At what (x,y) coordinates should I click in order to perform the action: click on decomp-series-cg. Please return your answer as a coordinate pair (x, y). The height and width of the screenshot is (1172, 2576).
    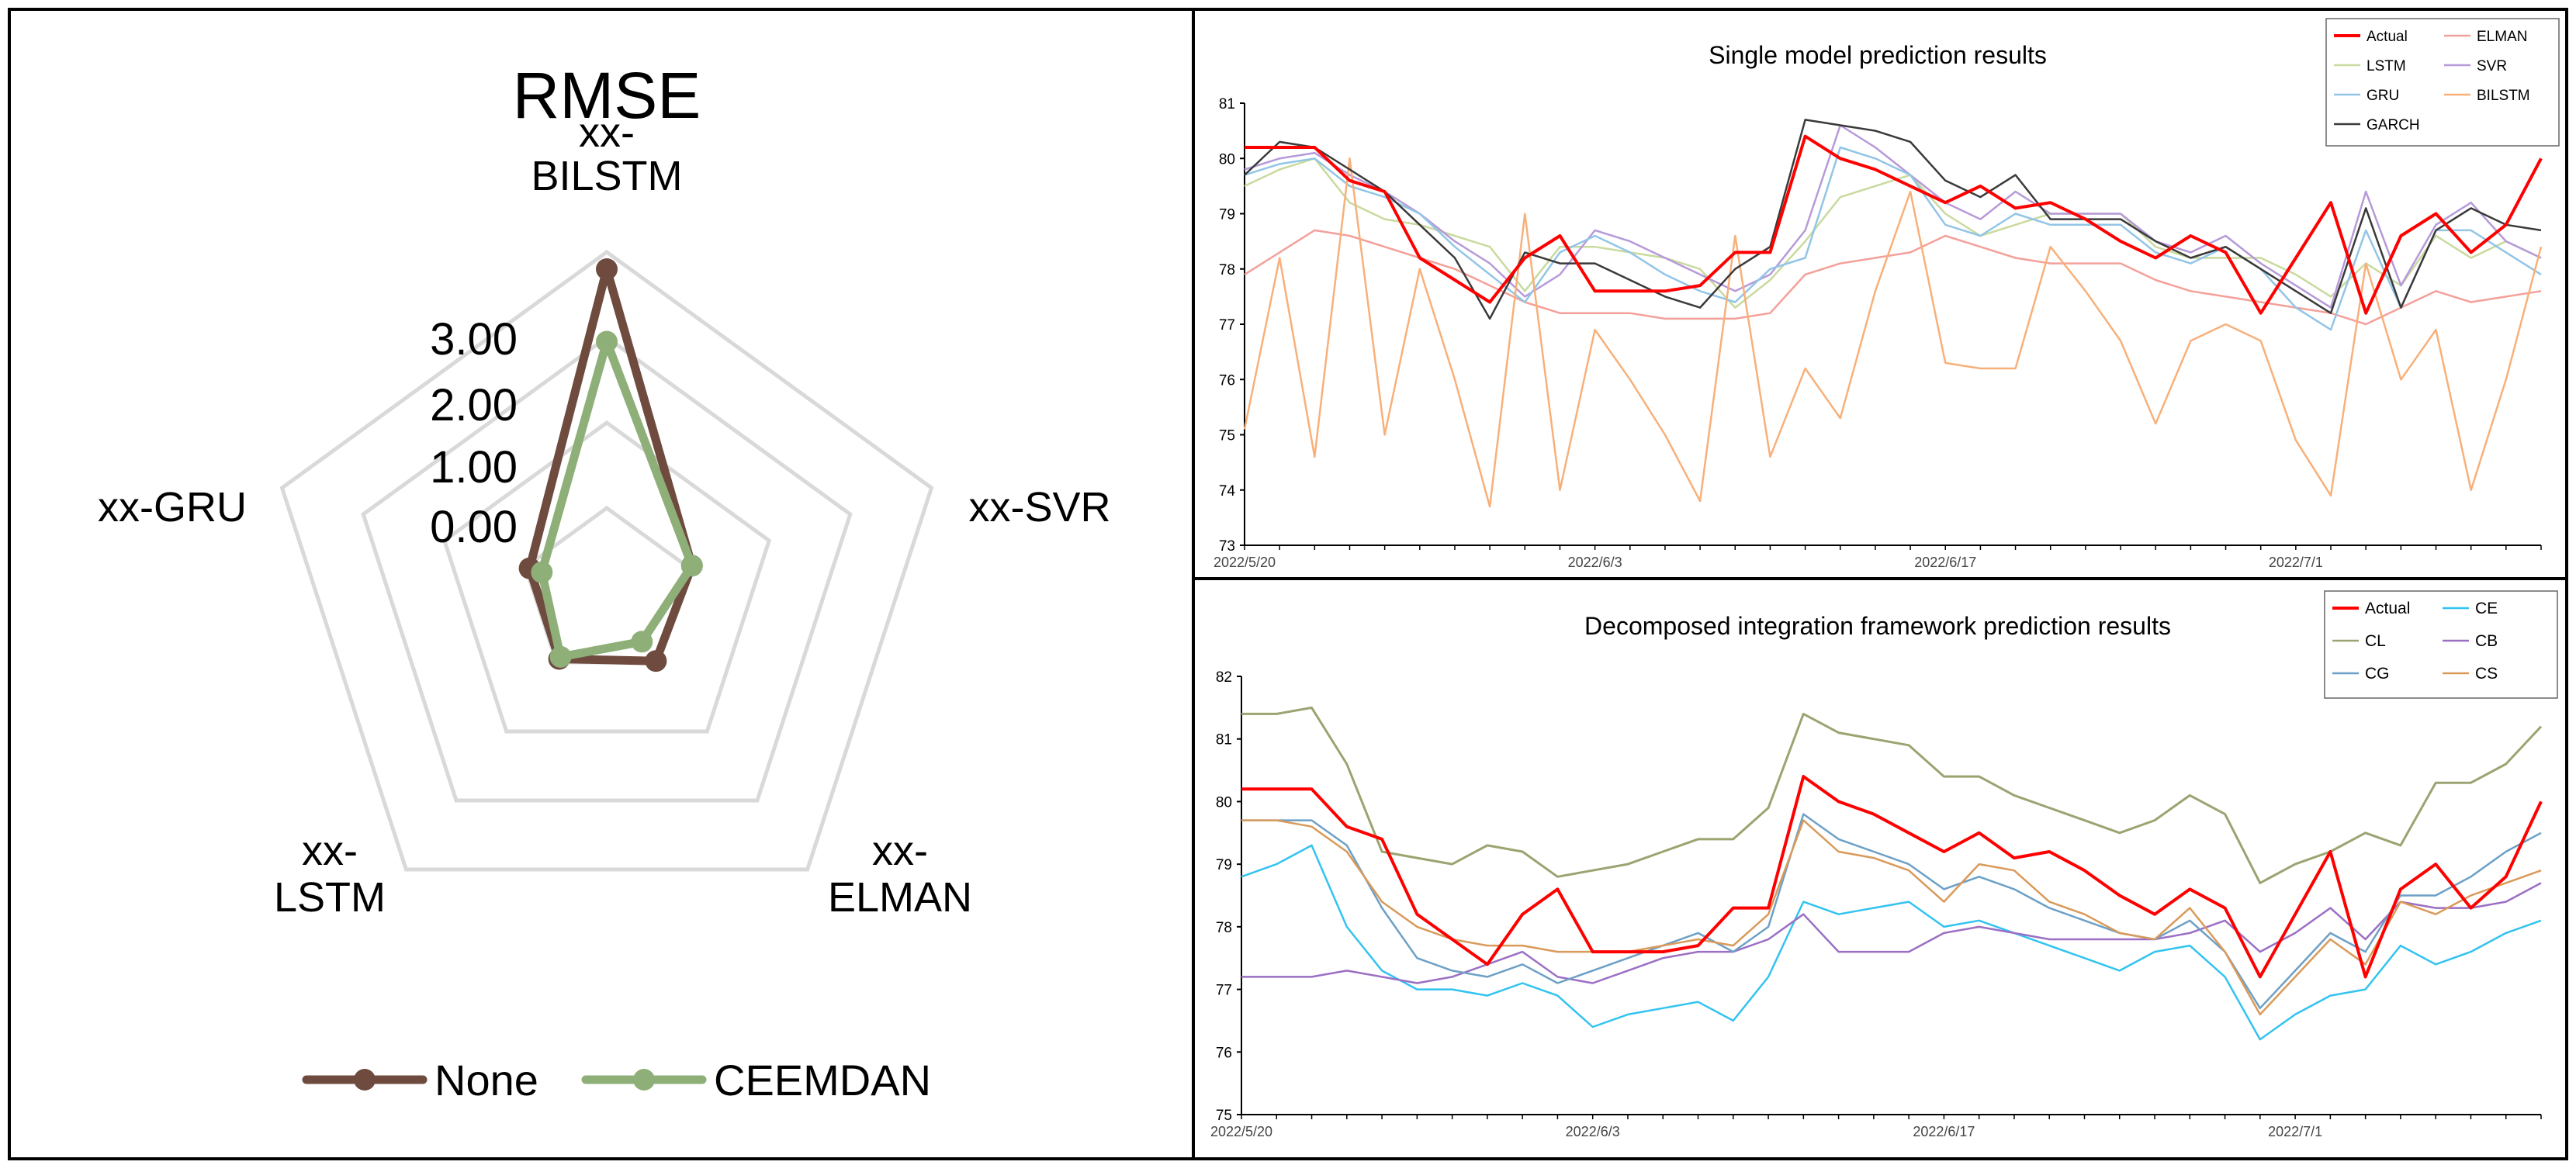
    Looking at the image, I should click on (1891, 911).